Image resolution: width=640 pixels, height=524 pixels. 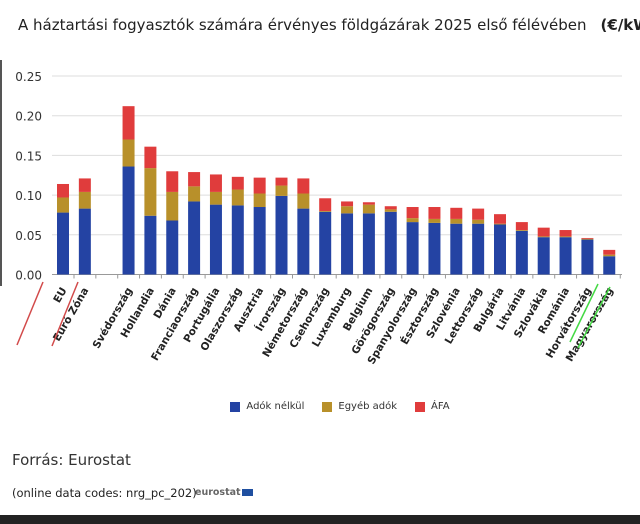 What do you see at coordinates (368, 406) in the screenshot?
I see `legend-label: Egyéb adók` at bounding box center [368, 406].